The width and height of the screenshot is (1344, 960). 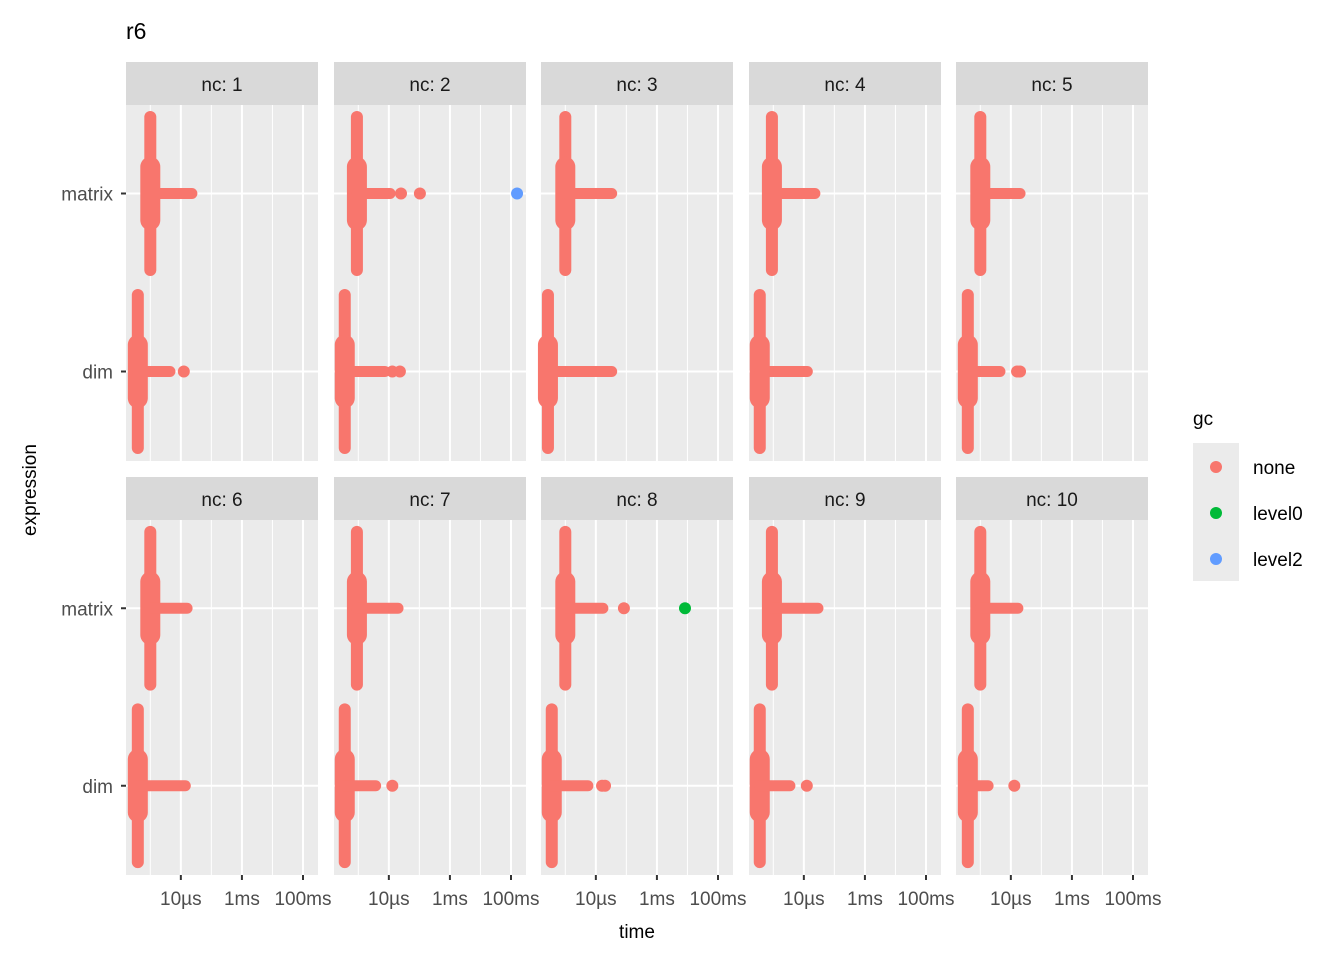 What do you see at coordinates (189, 261) in the screenshot?
I see `facet-panel-nc-1: nc: 1 matrix dim` at bounding box center [189, 261].